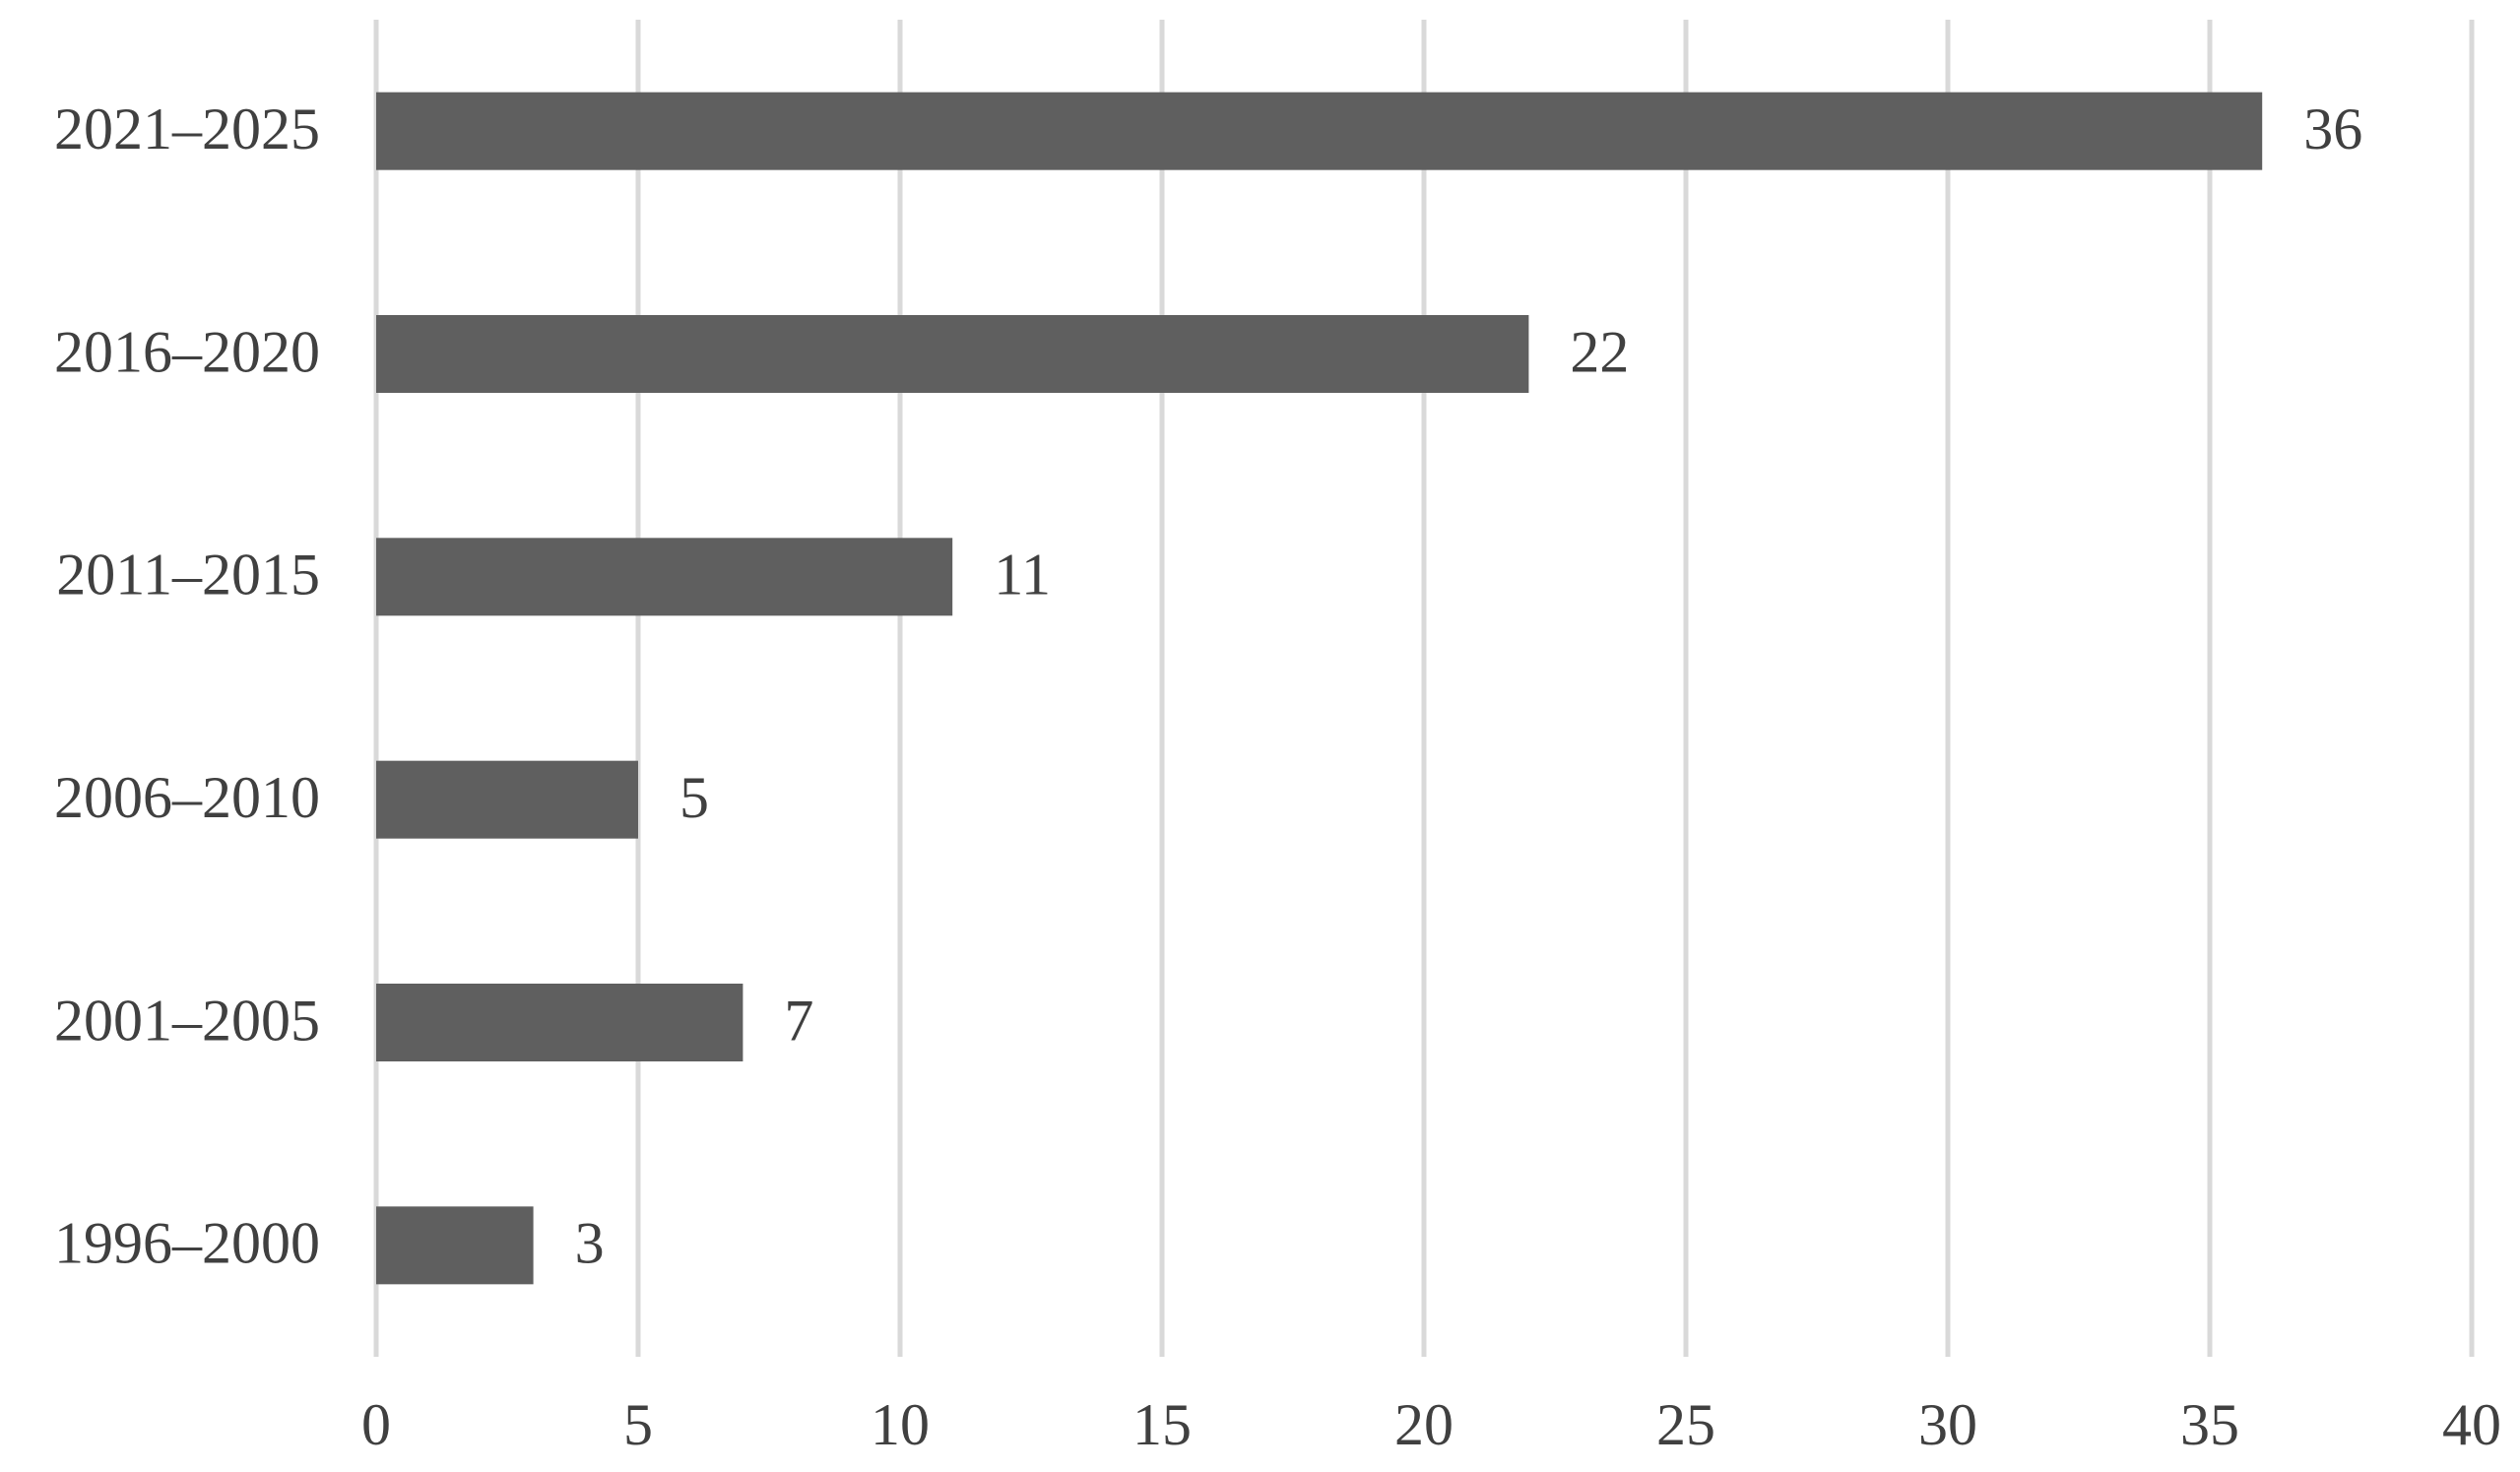  I want to click on value-label: 22, so click(1599, 351).